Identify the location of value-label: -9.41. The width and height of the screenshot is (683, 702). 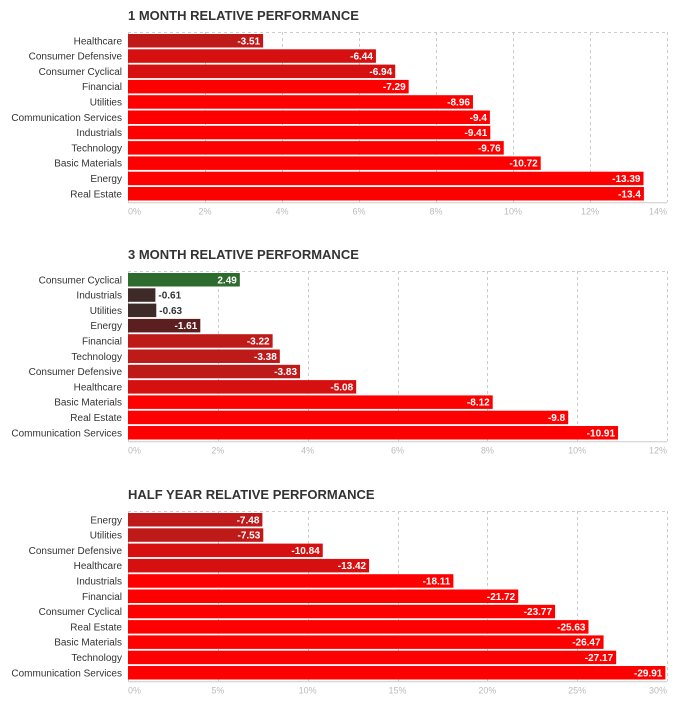
(475, 133).